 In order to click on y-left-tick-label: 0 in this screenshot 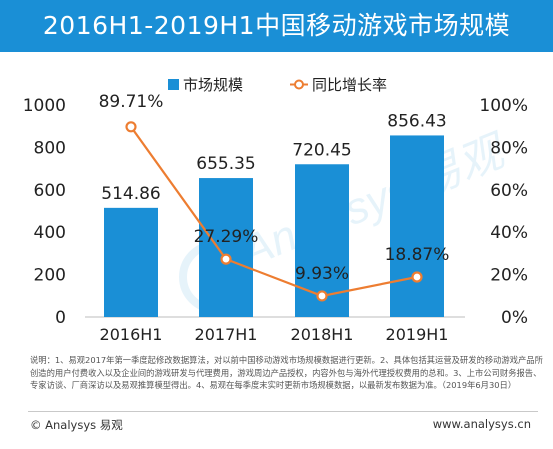, I will do `click(60, 318)`.